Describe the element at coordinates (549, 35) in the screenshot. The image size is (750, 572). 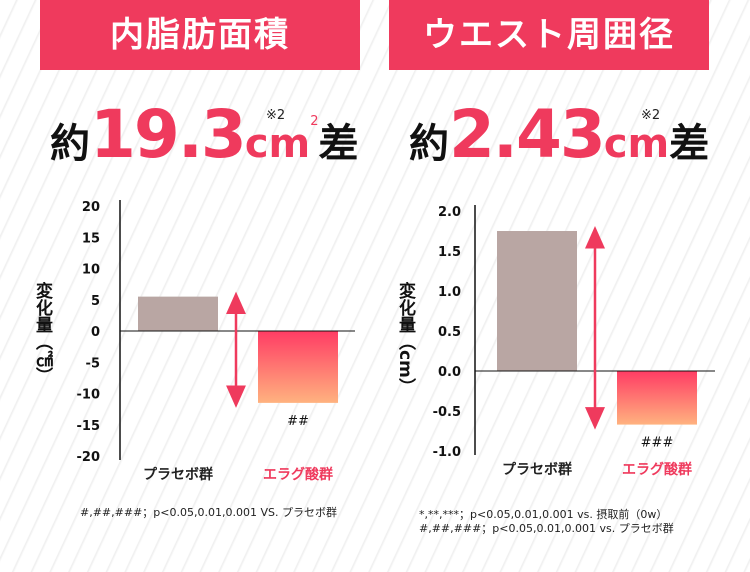
I see `banner-title: ウエスト周囲径` at that location.